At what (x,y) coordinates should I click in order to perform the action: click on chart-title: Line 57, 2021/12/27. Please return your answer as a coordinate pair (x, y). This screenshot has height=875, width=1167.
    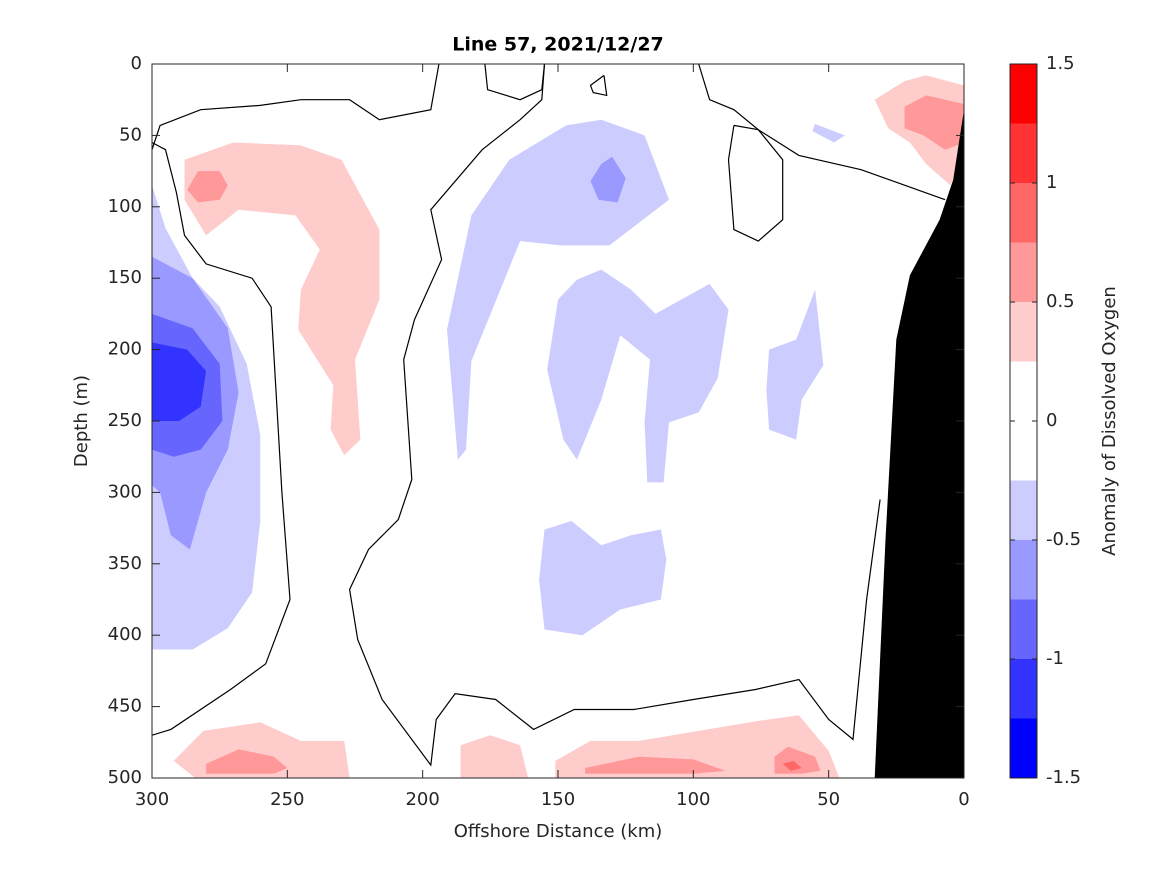
    Looking at the image, I should click on (558, 45).